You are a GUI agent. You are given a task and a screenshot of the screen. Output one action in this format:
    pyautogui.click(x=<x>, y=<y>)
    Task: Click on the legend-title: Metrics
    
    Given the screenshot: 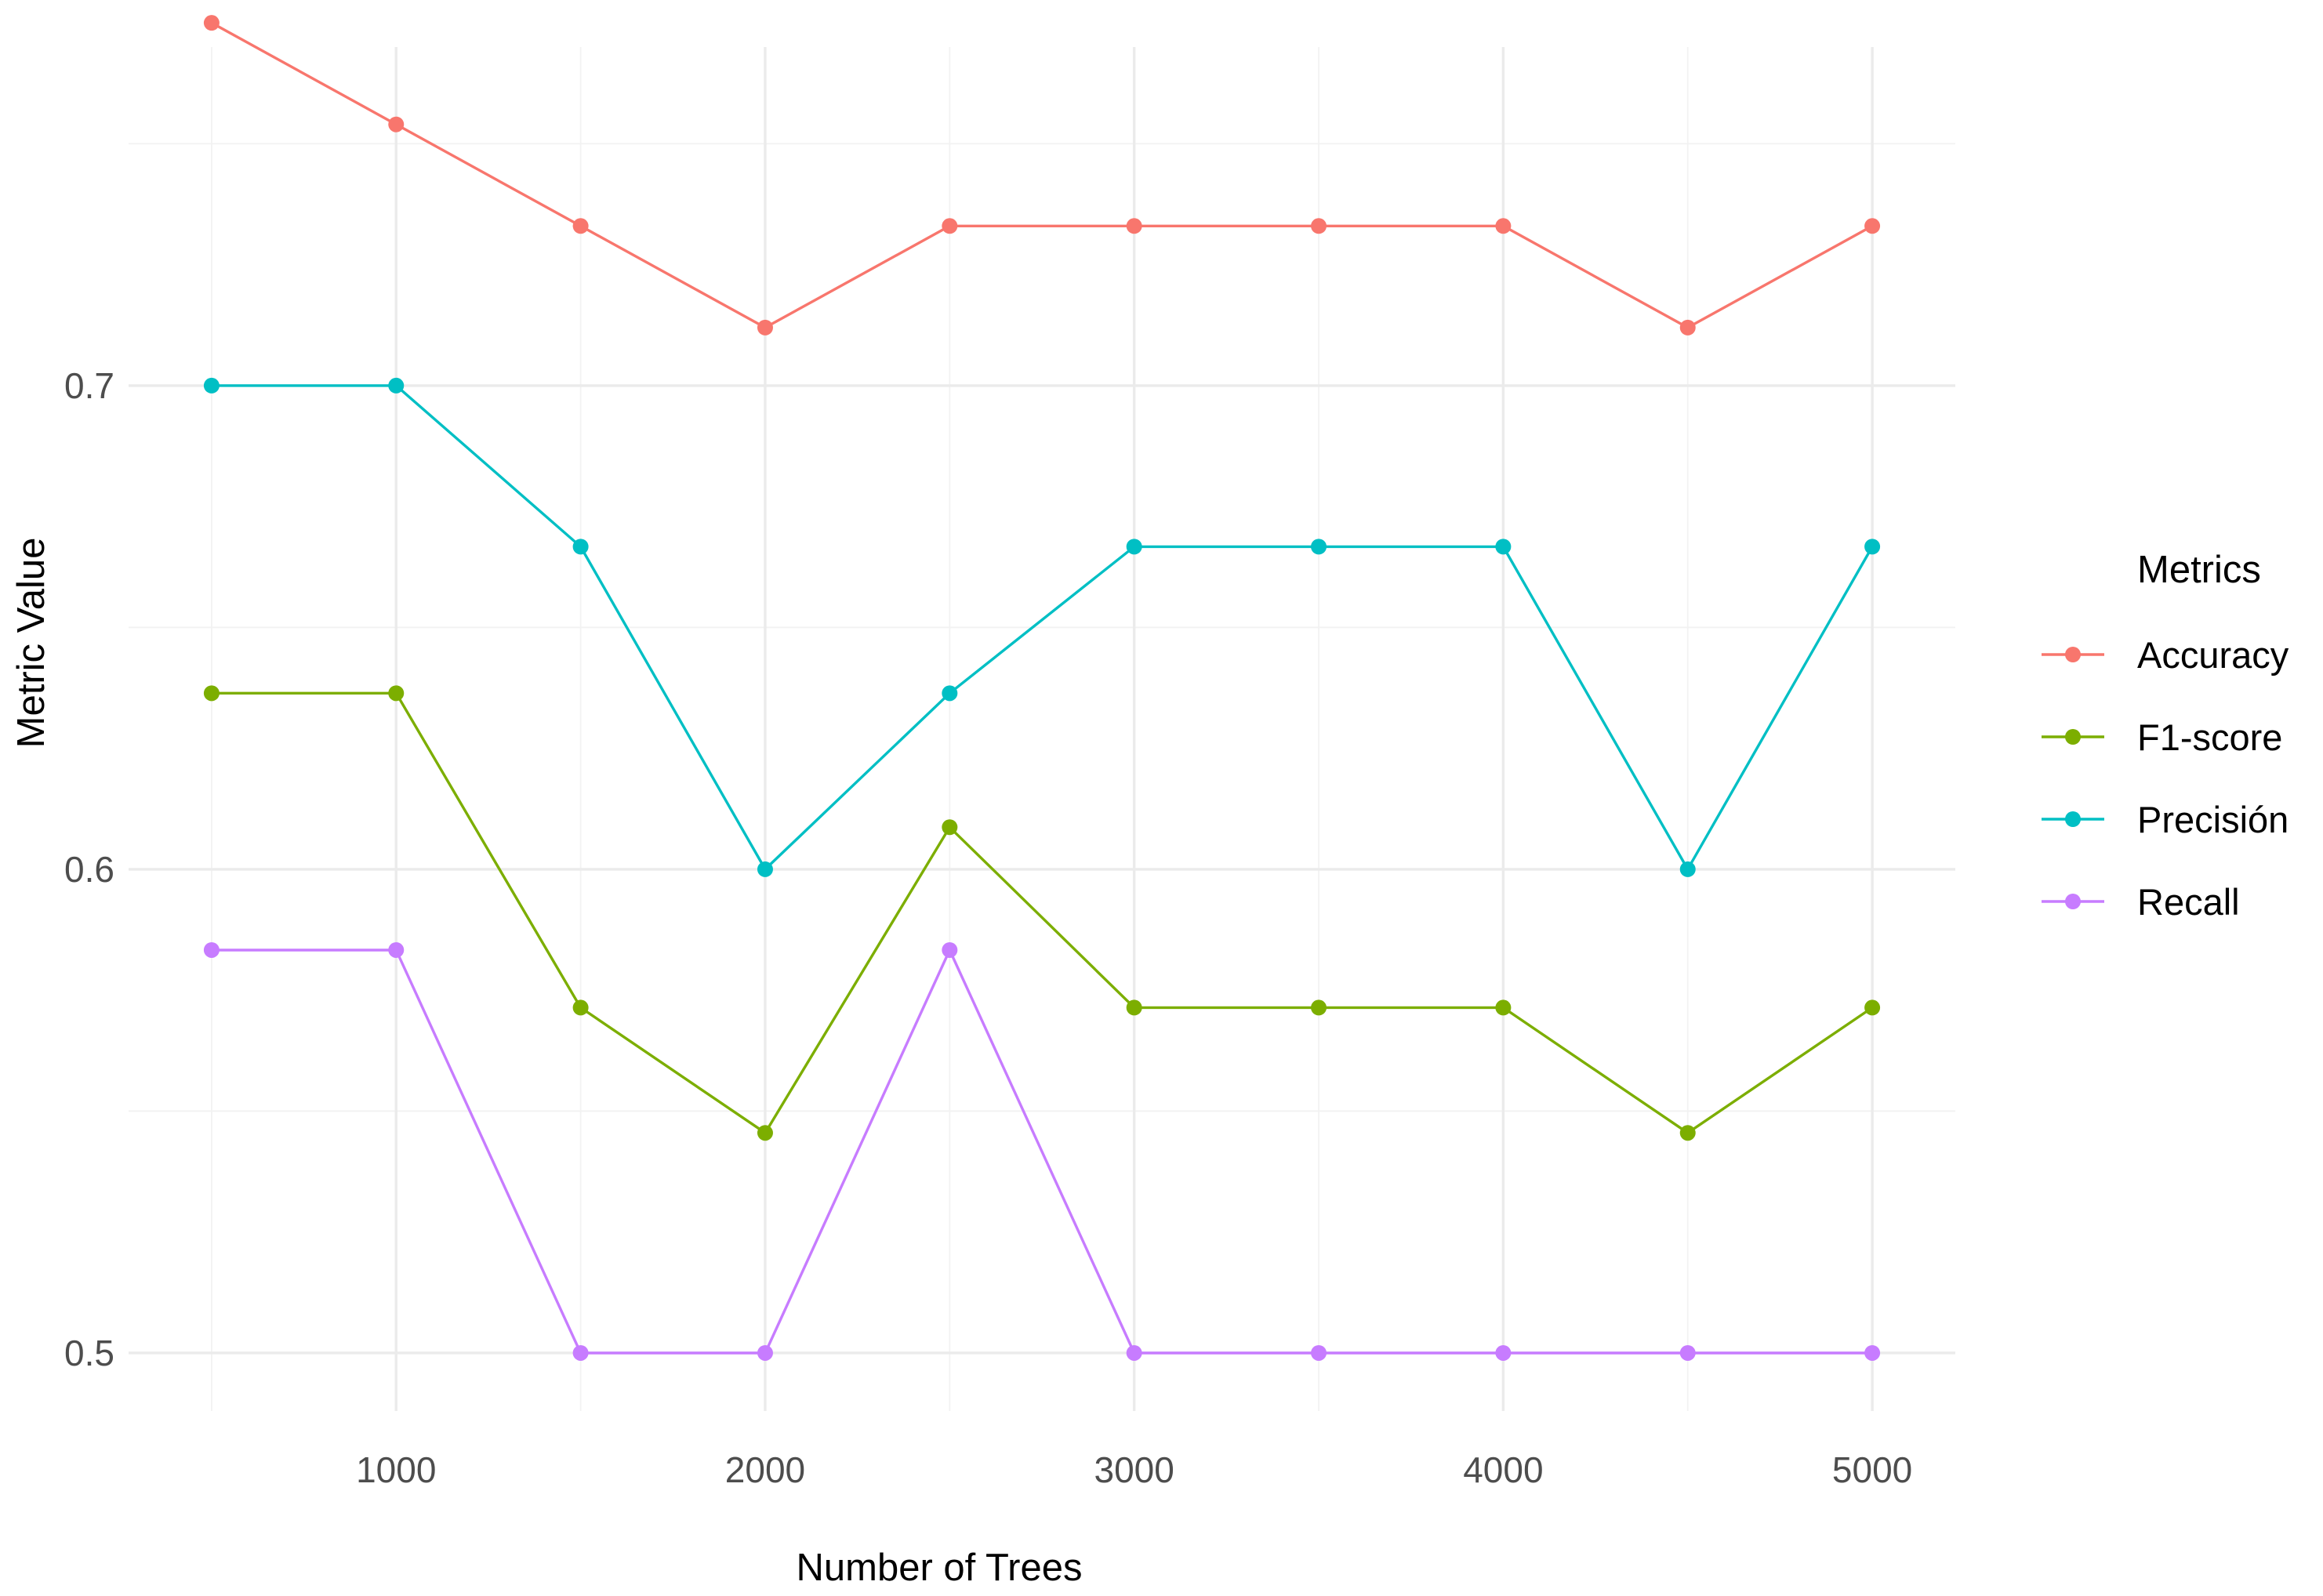 What is the action you would take?
    pyautogui.click(x=2199, y=570)
    